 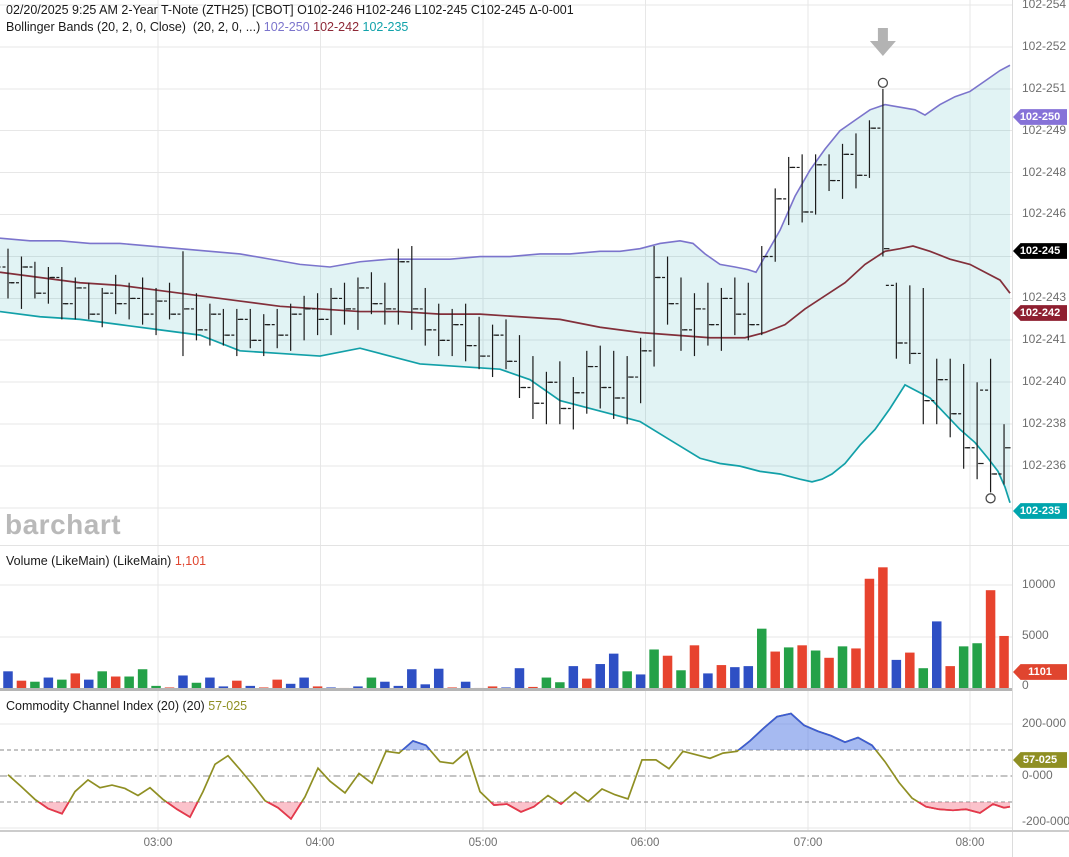 I want to click on time-axis-label: 04:00, so click(x=320, y=843).